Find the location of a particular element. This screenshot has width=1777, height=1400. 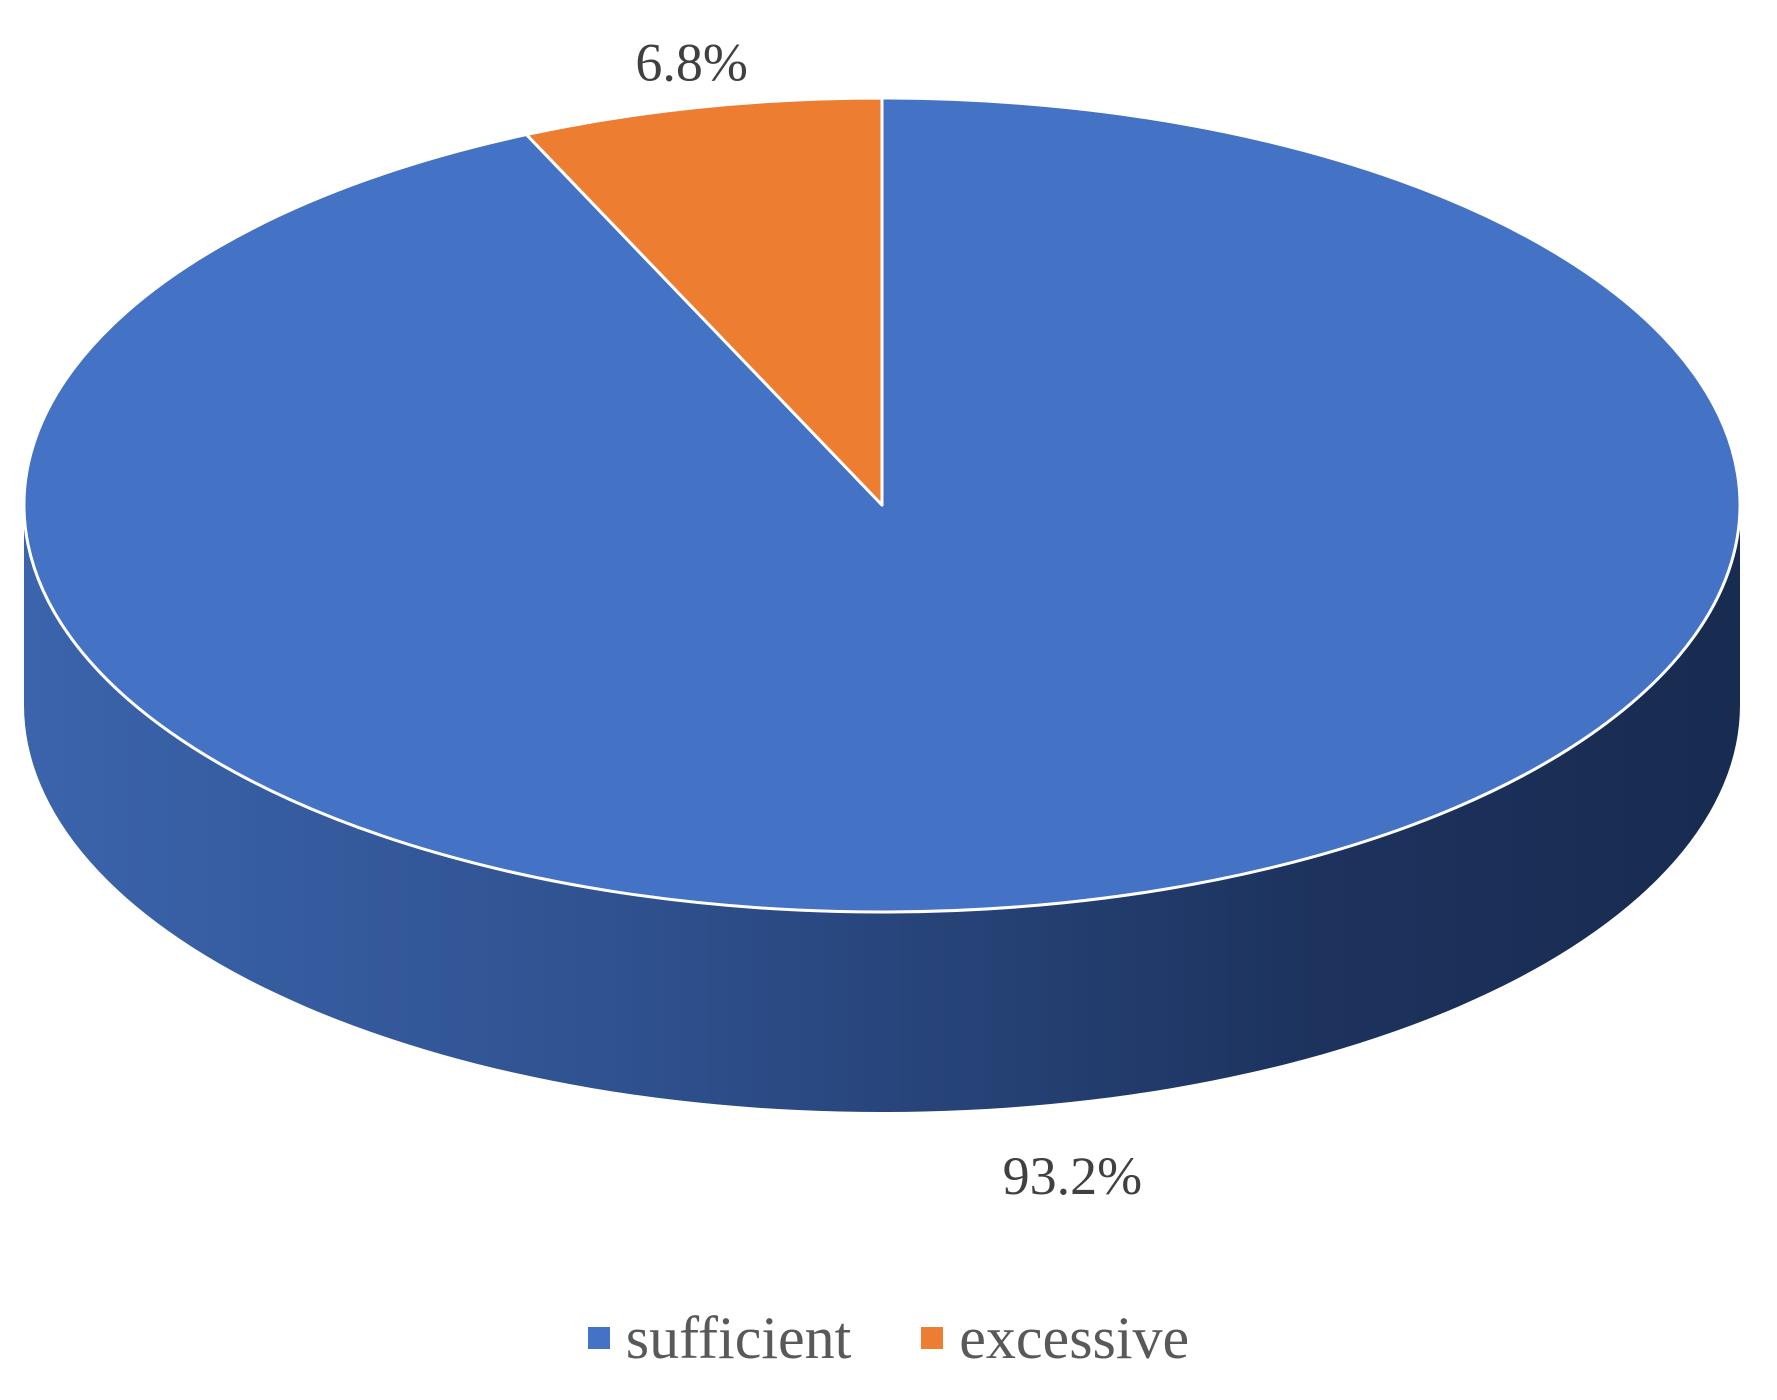

legend-swatch-sufficient is located at coordinates (598, 1338).